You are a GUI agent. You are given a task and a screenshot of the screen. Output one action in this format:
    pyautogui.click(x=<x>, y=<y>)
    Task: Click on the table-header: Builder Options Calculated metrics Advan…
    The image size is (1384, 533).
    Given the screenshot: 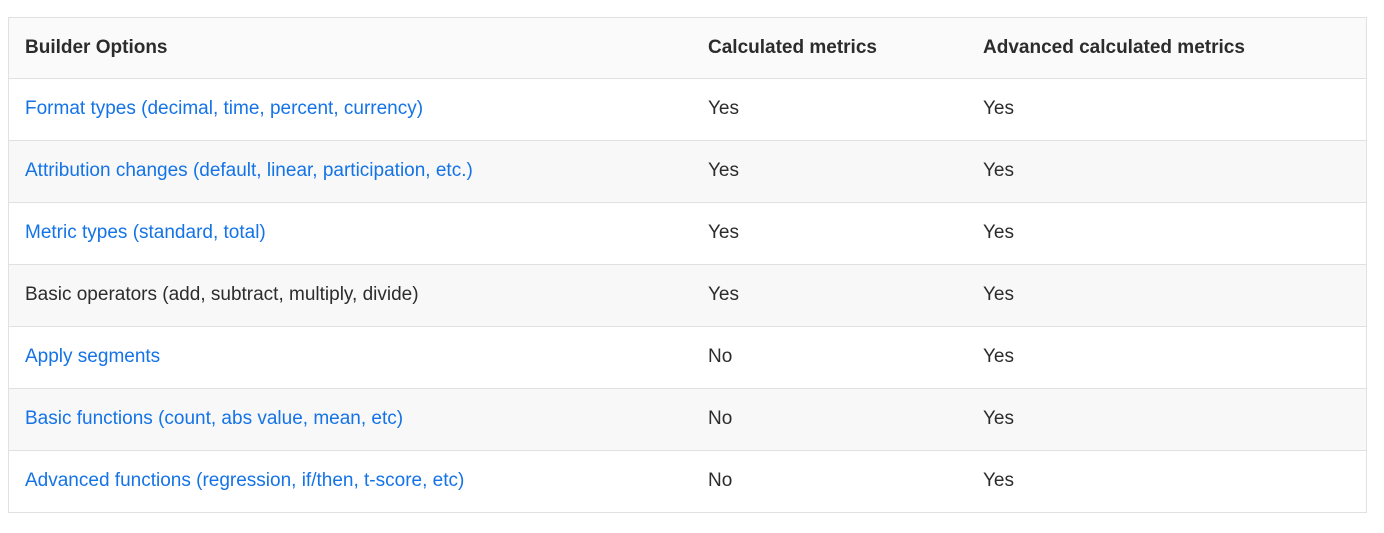 What is the action you would take?
    pyautogui.click(x=687, y=48)
    